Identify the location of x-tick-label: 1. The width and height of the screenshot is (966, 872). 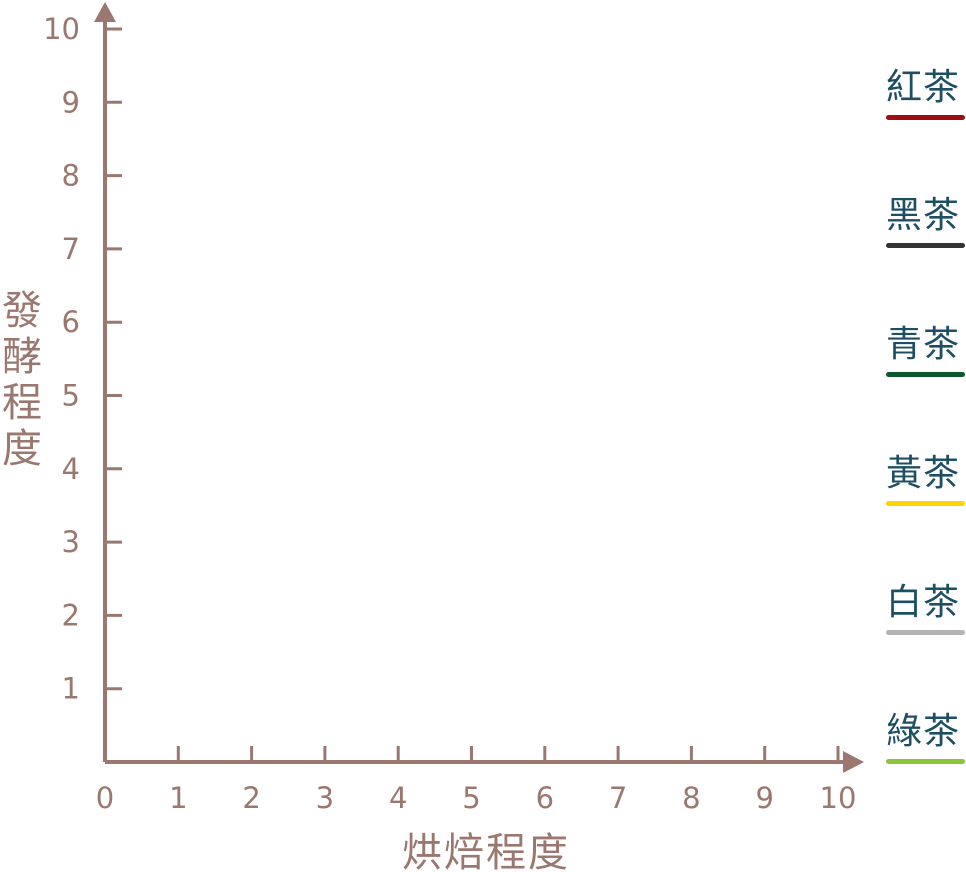
(178, 798).